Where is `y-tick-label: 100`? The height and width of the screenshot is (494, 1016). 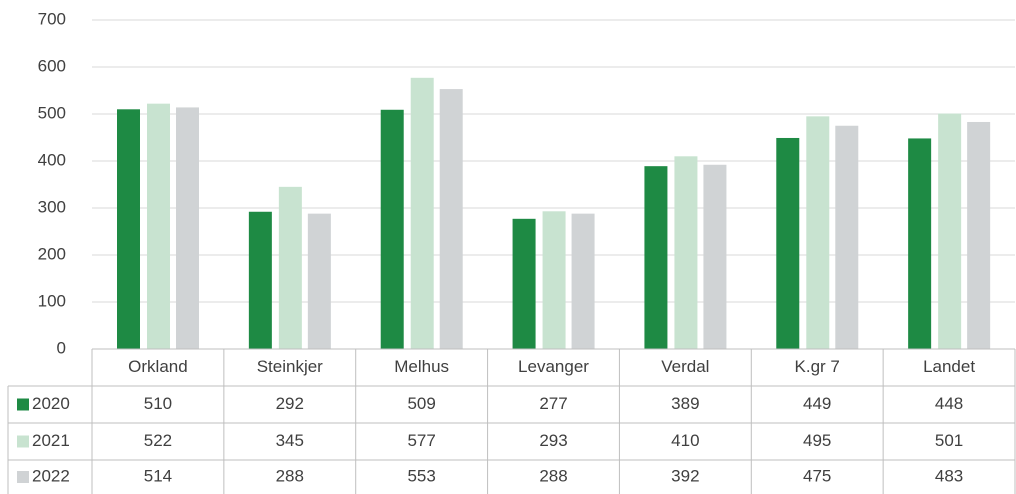
y-tick-label: 100 is located at coordinates (52, 300).